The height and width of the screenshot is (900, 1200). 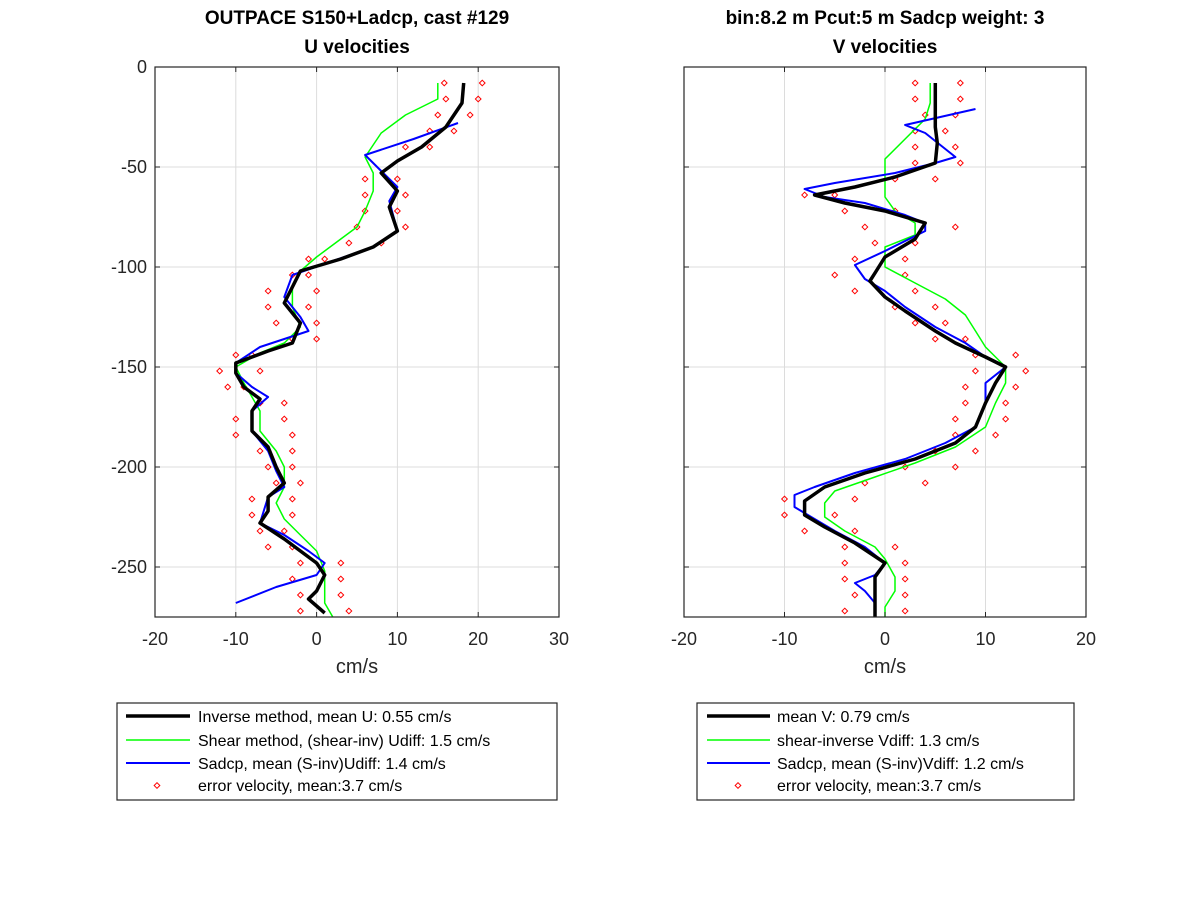 I want to click on u-xtick-label-0: -20, so click(x=155, y=639).